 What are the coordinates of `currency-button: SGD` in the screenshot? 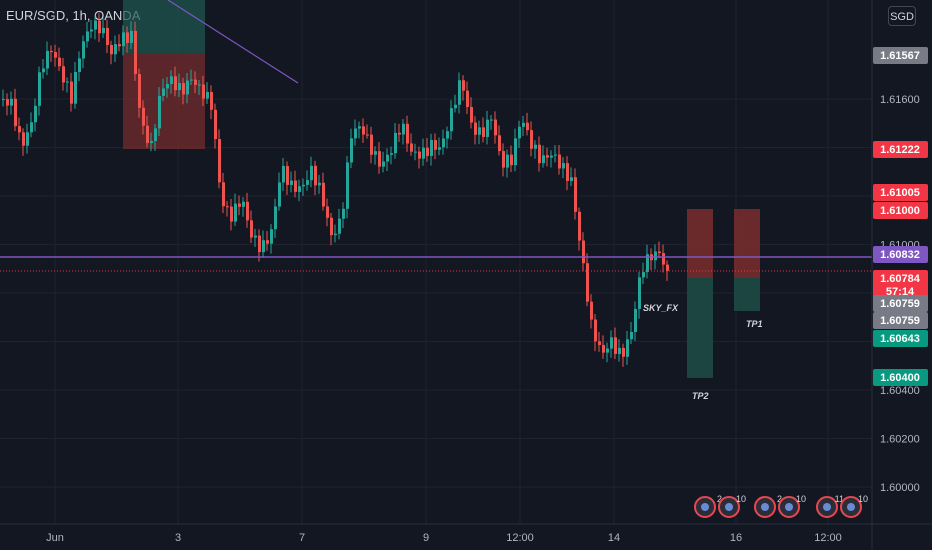 It's located at (902, 16).